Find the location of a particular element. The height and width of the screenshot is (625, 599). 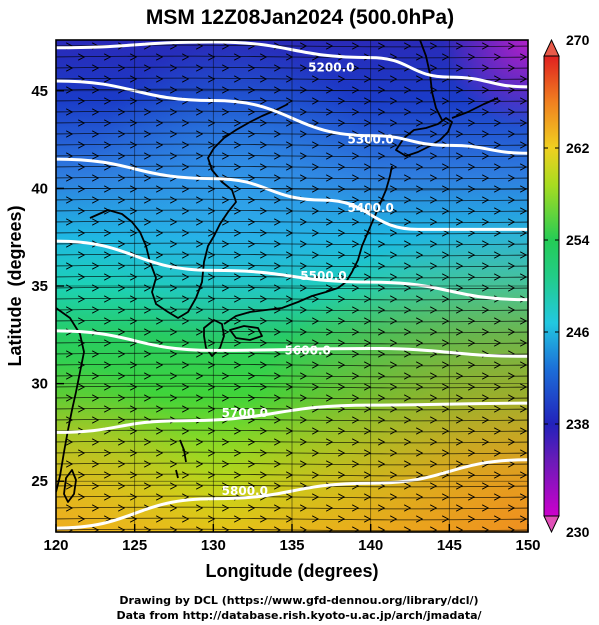

x-tick-label: 125 is located at coordinates (134, 545).